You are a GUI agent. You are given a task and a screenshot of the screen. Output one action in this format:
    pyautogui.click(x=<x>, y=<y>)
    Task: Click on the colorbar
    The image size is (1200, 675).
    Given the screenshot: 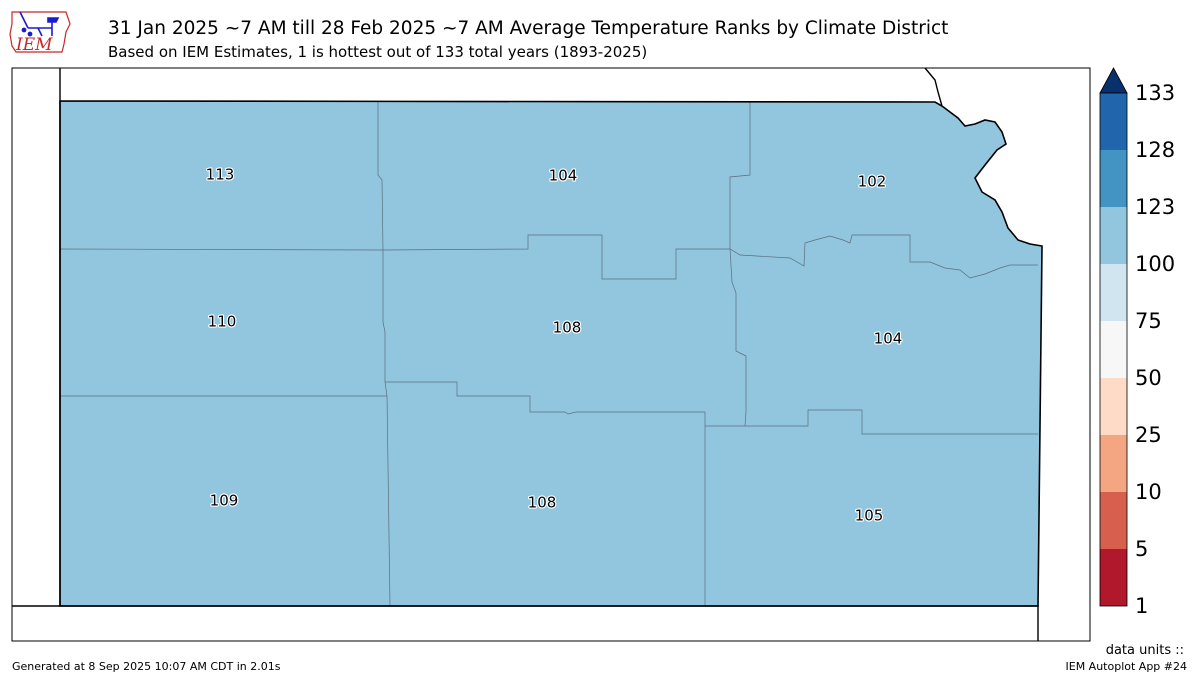 What is the action you would take?
    pyautogui.click(x=1113, y=337)
    